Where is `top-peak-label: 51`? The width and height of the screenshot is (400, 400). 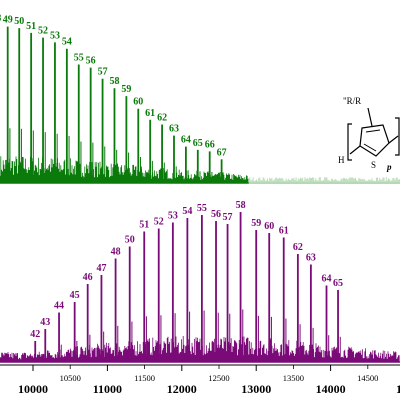
top-peak-label: 51 is located at coordinates (31, 26).